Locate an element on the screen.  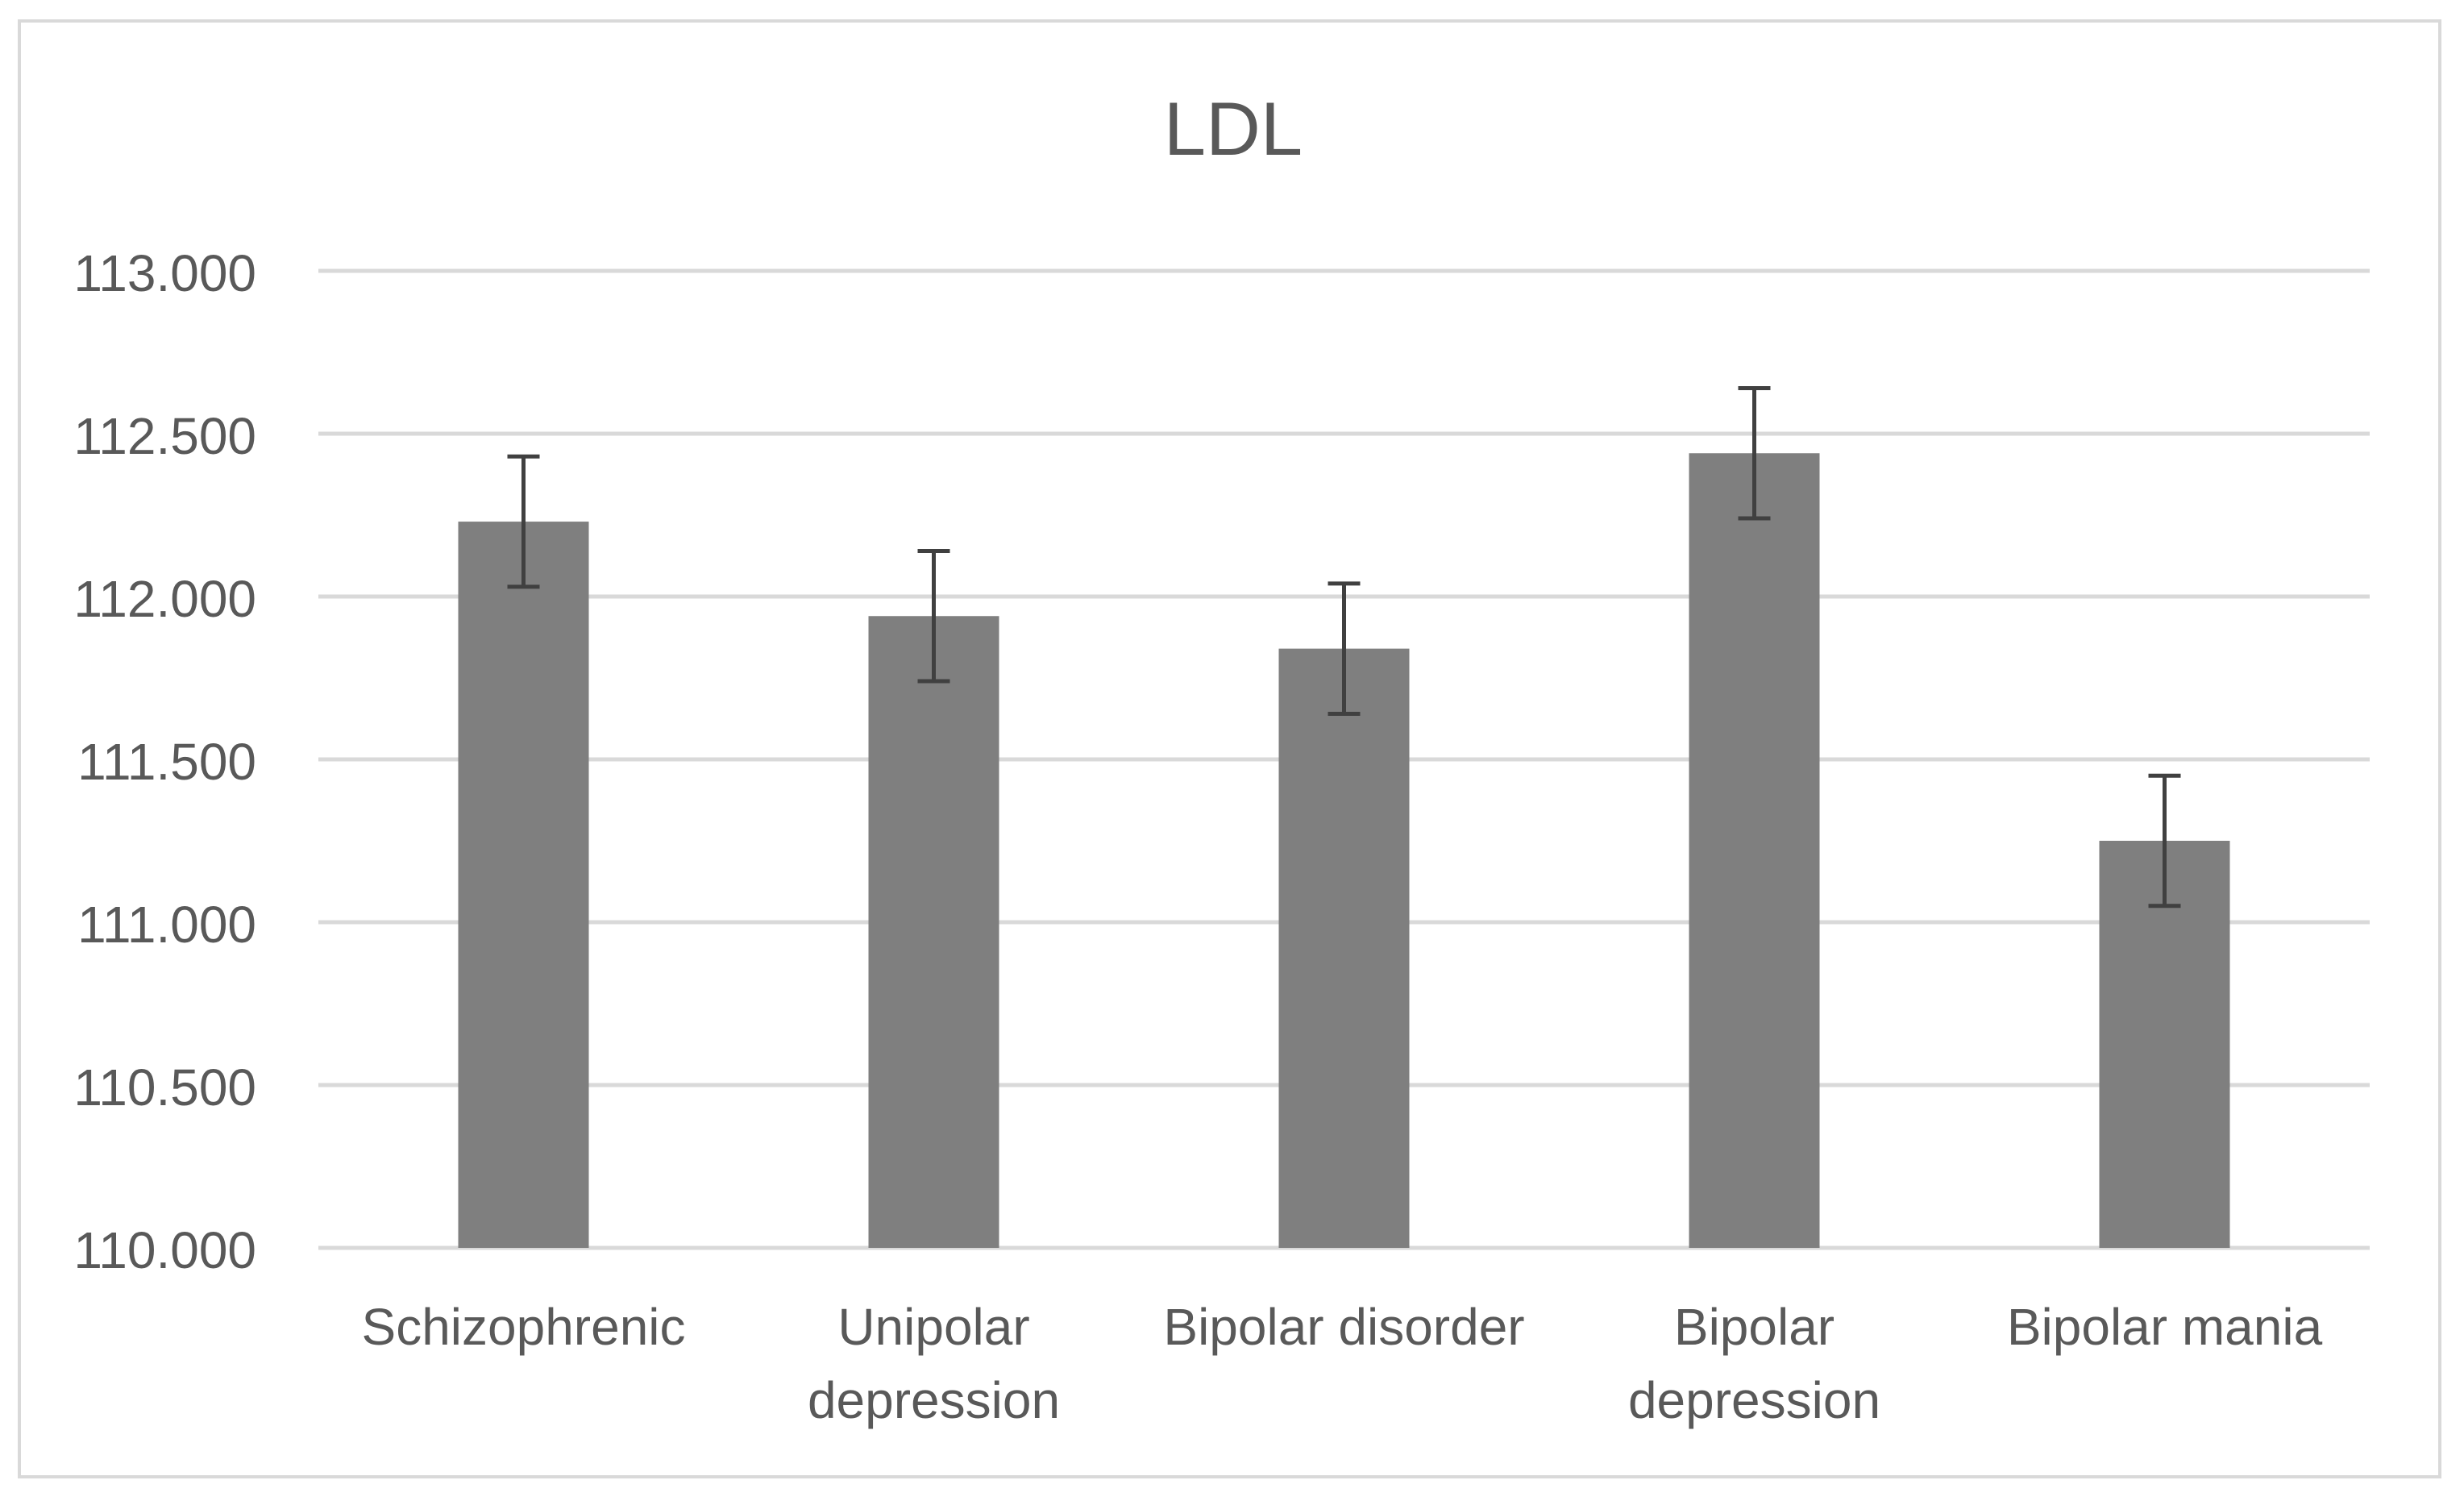
y-tick-label: 112.500 is located at coordinates (164, 436).